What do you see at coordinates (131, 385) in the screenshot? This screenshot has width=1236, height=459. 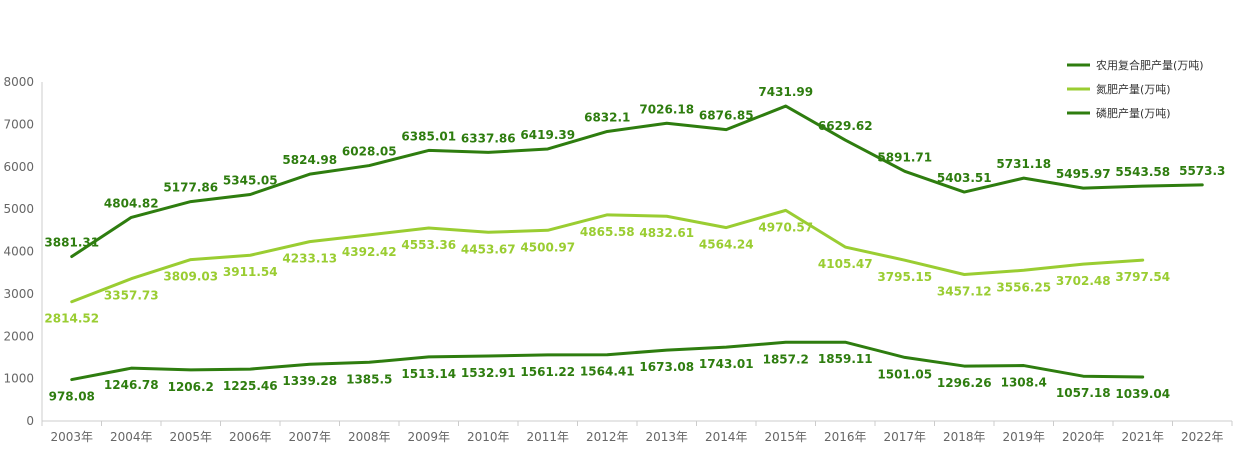 I see `data-label: 1246.78` at bounding box center [131, 385].